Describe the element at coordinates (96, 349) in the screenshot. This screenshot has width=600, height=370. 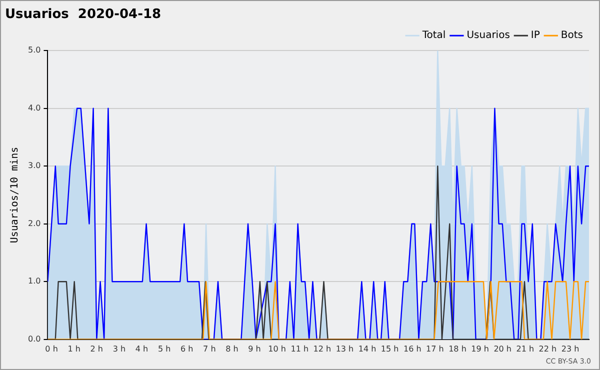
I see `x-tick-label: 2 h` at that location.